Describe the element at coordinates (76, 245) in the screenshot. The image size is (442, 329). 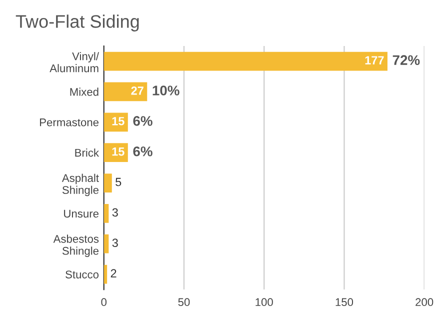
I see `y-tick-label: Asbestos Shingle` at that location.